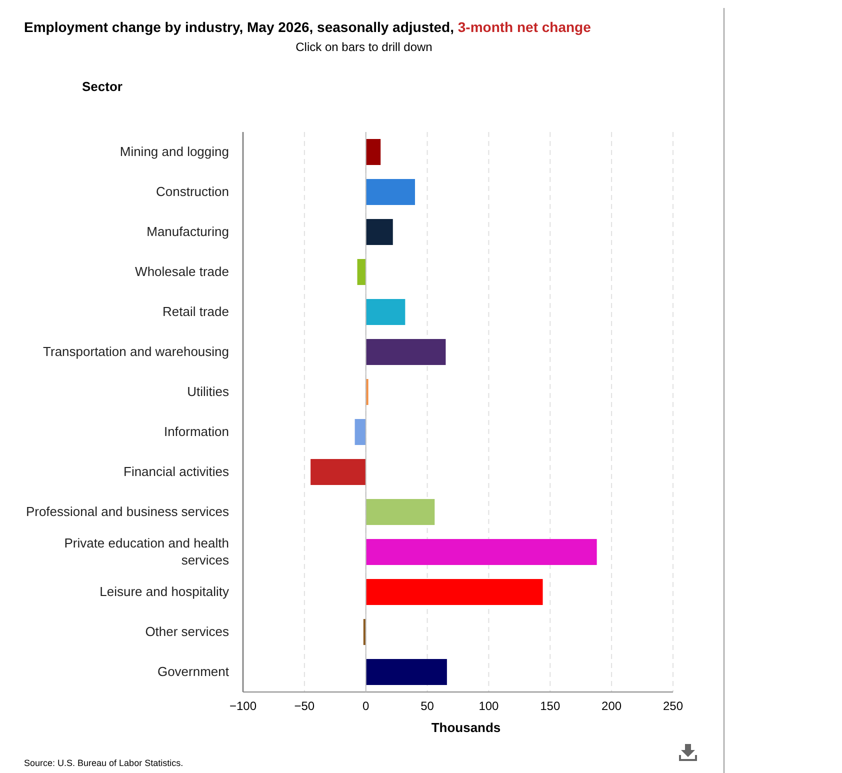 The width and height of the screenshot is (842, 773). I want to click on x-tick-label: 100, so click(489, 706).